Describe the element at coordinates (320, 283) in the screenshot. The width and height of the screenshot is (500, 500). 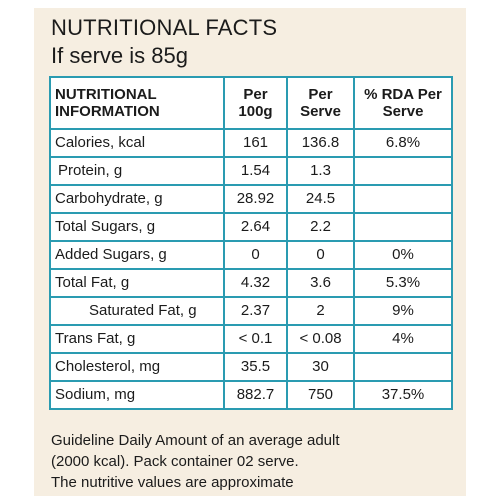
I see `value-per-serve: 3.6` at that location.